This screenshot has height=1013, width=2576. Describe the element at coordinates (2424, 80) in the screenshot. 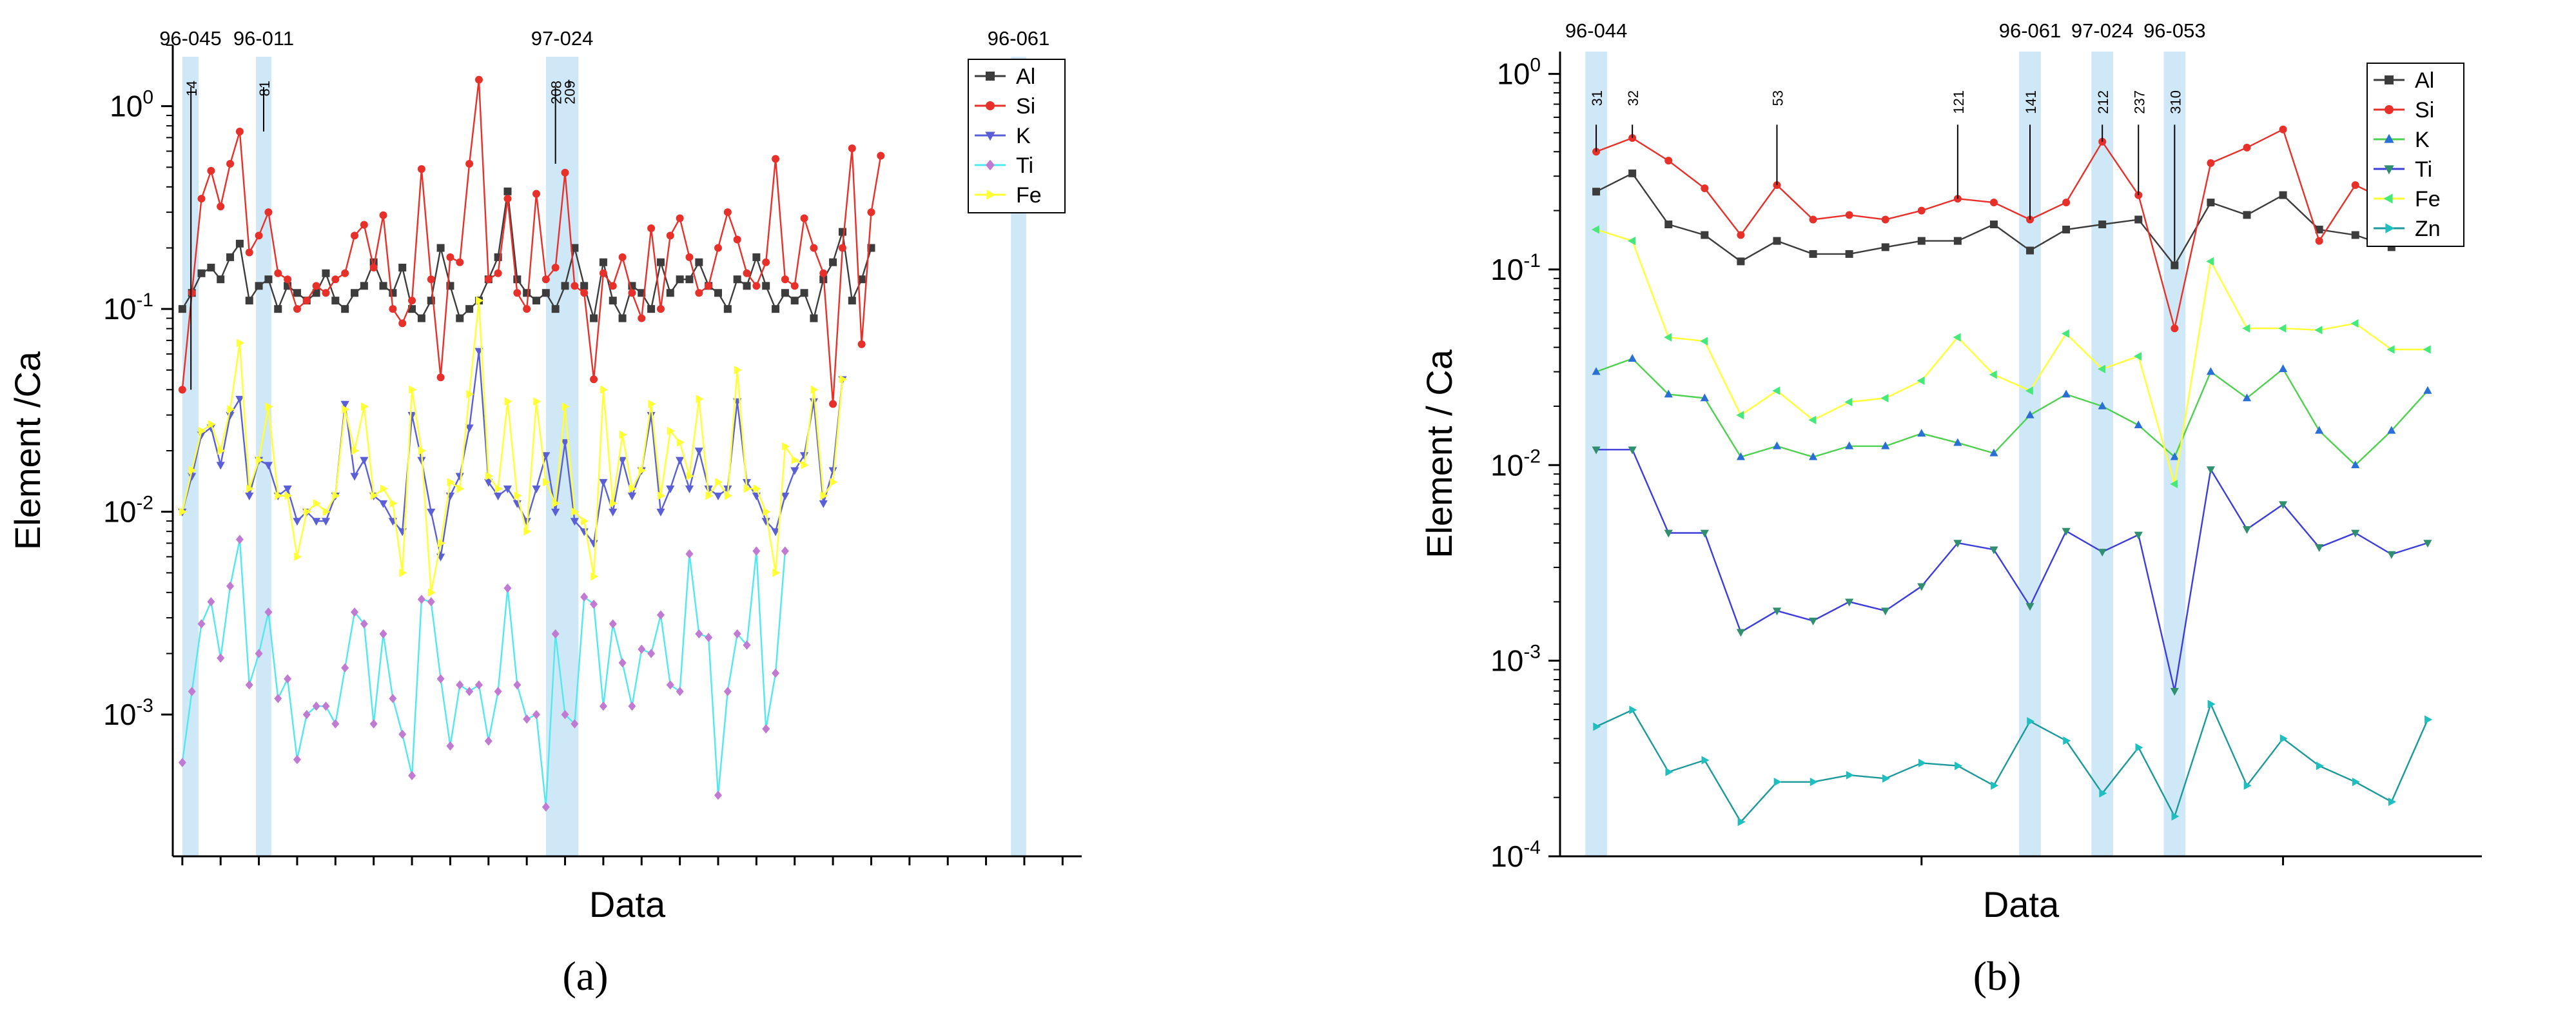

I see `legend-label: Al` at that location.